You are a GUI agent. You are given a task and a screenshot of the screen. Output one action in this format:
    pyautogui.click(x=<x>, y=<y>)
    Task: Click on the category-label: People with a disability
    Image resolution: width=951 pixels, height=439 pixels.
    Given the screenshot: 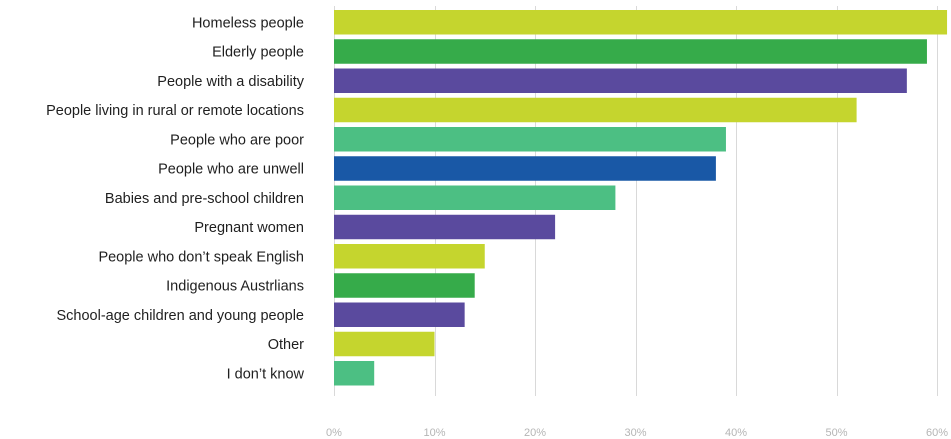 What is the action you would take?
    pyautogui.click(x=230, y=82)
    